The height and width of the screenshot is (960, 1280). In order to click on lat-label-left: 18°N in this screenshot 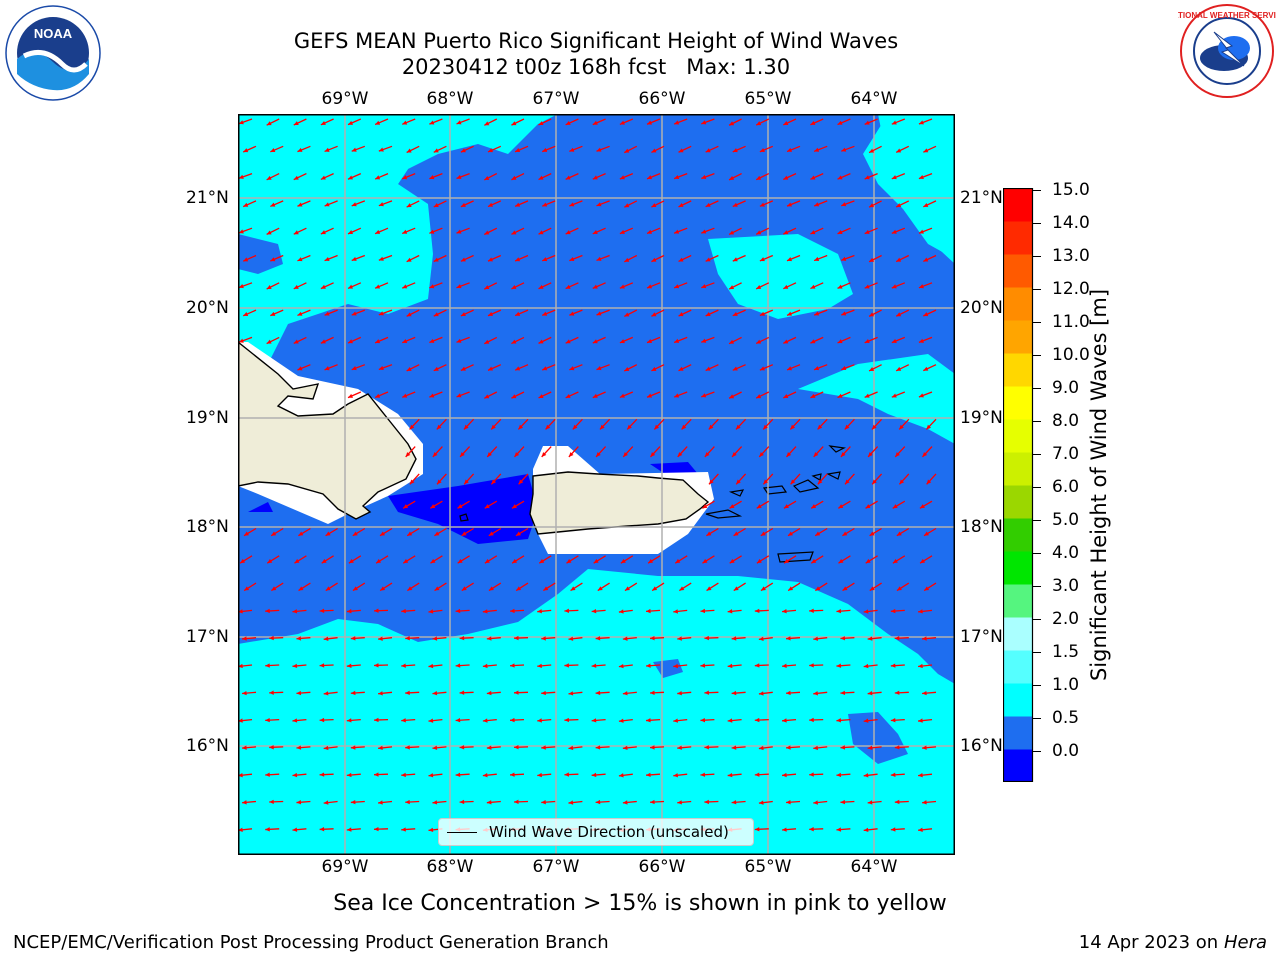, I will do `click(207, 527)`.